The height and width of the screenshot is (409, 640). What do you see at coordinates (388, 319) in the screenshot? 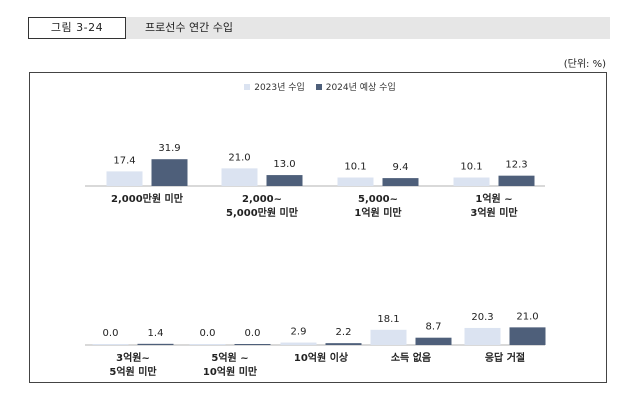
I see `value-label-2023-7: 18.1` at bounding box center [388, 319].